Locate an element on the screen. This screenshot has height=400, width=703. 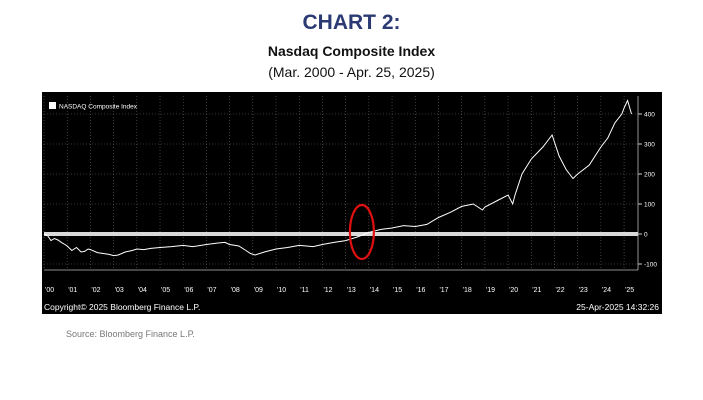
x-tick-label: '13 is located at coordinates (351, 290).